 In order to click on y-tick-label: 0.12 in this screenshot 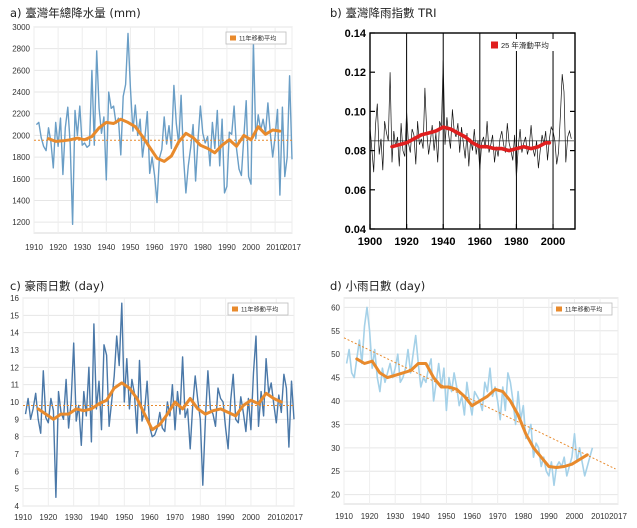, I will do `click(355, 73)`.